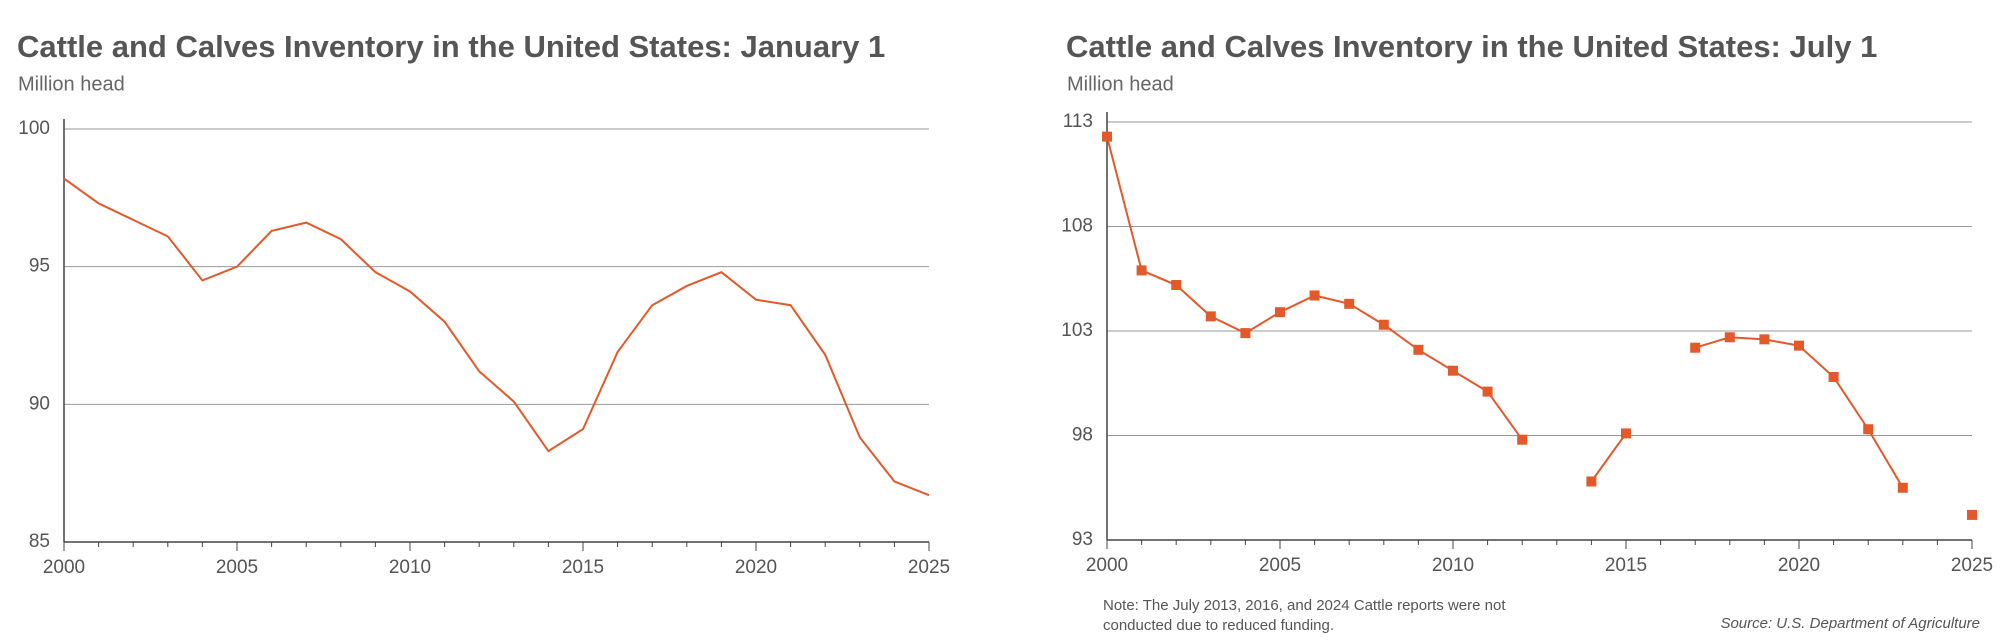  Describe the element at coordinates (39, 266) in the screenshot. I see `y-tick-label: 95` at that location.